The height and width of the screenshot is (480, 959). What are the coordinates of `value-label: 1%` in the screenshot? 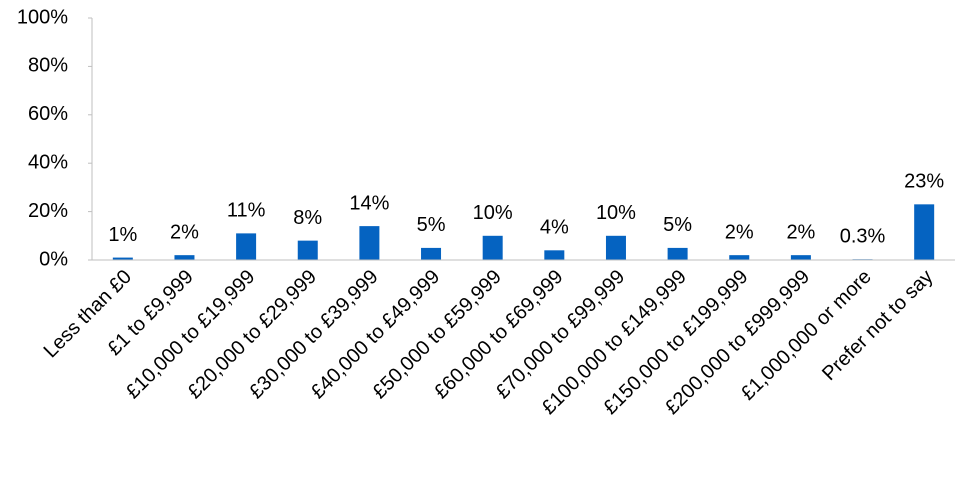 It's located at (122, 235).